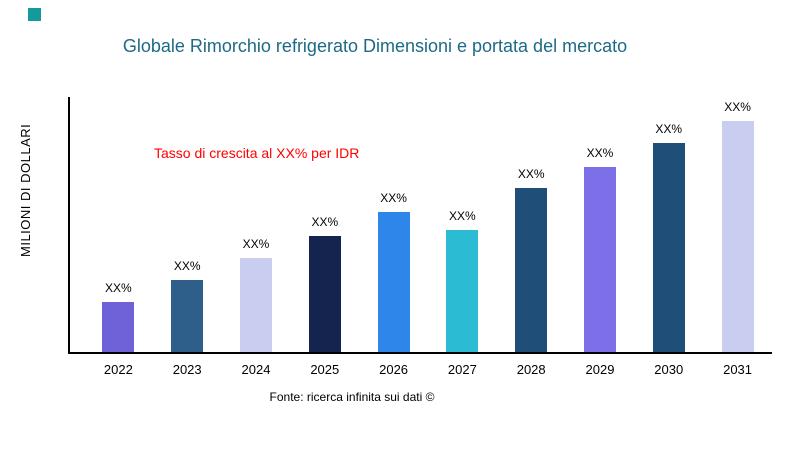 This screenshot has width=800, height=450. I want to click on y-axis-label: MILIONI DI DOLLARI, so click(25, 190).